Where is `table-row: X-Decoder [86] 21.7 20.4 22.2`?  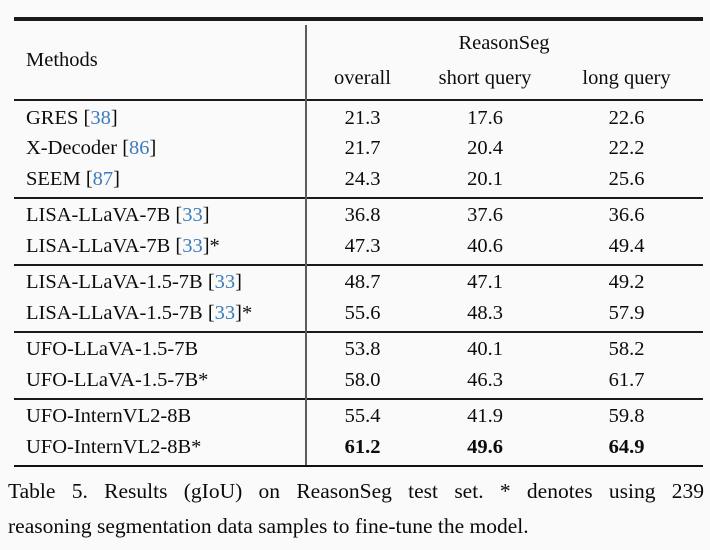
table-row: X-Decoder [86] 21.7 20.4 22.2 is located at coordinates (358, 149).